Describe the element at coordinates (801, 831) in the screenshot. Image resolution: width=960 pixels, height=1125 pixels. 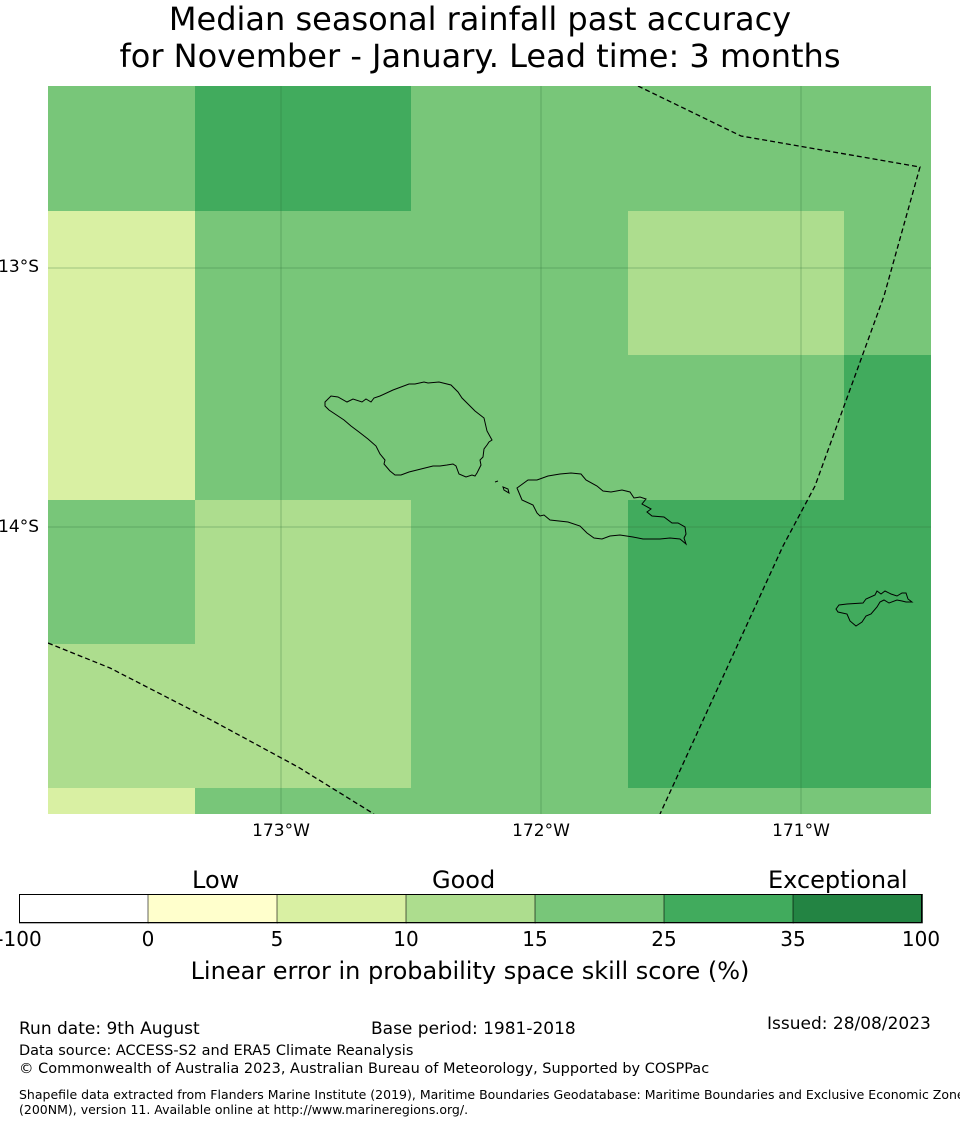
I see `lon-label-171w: 171°W` at that location.